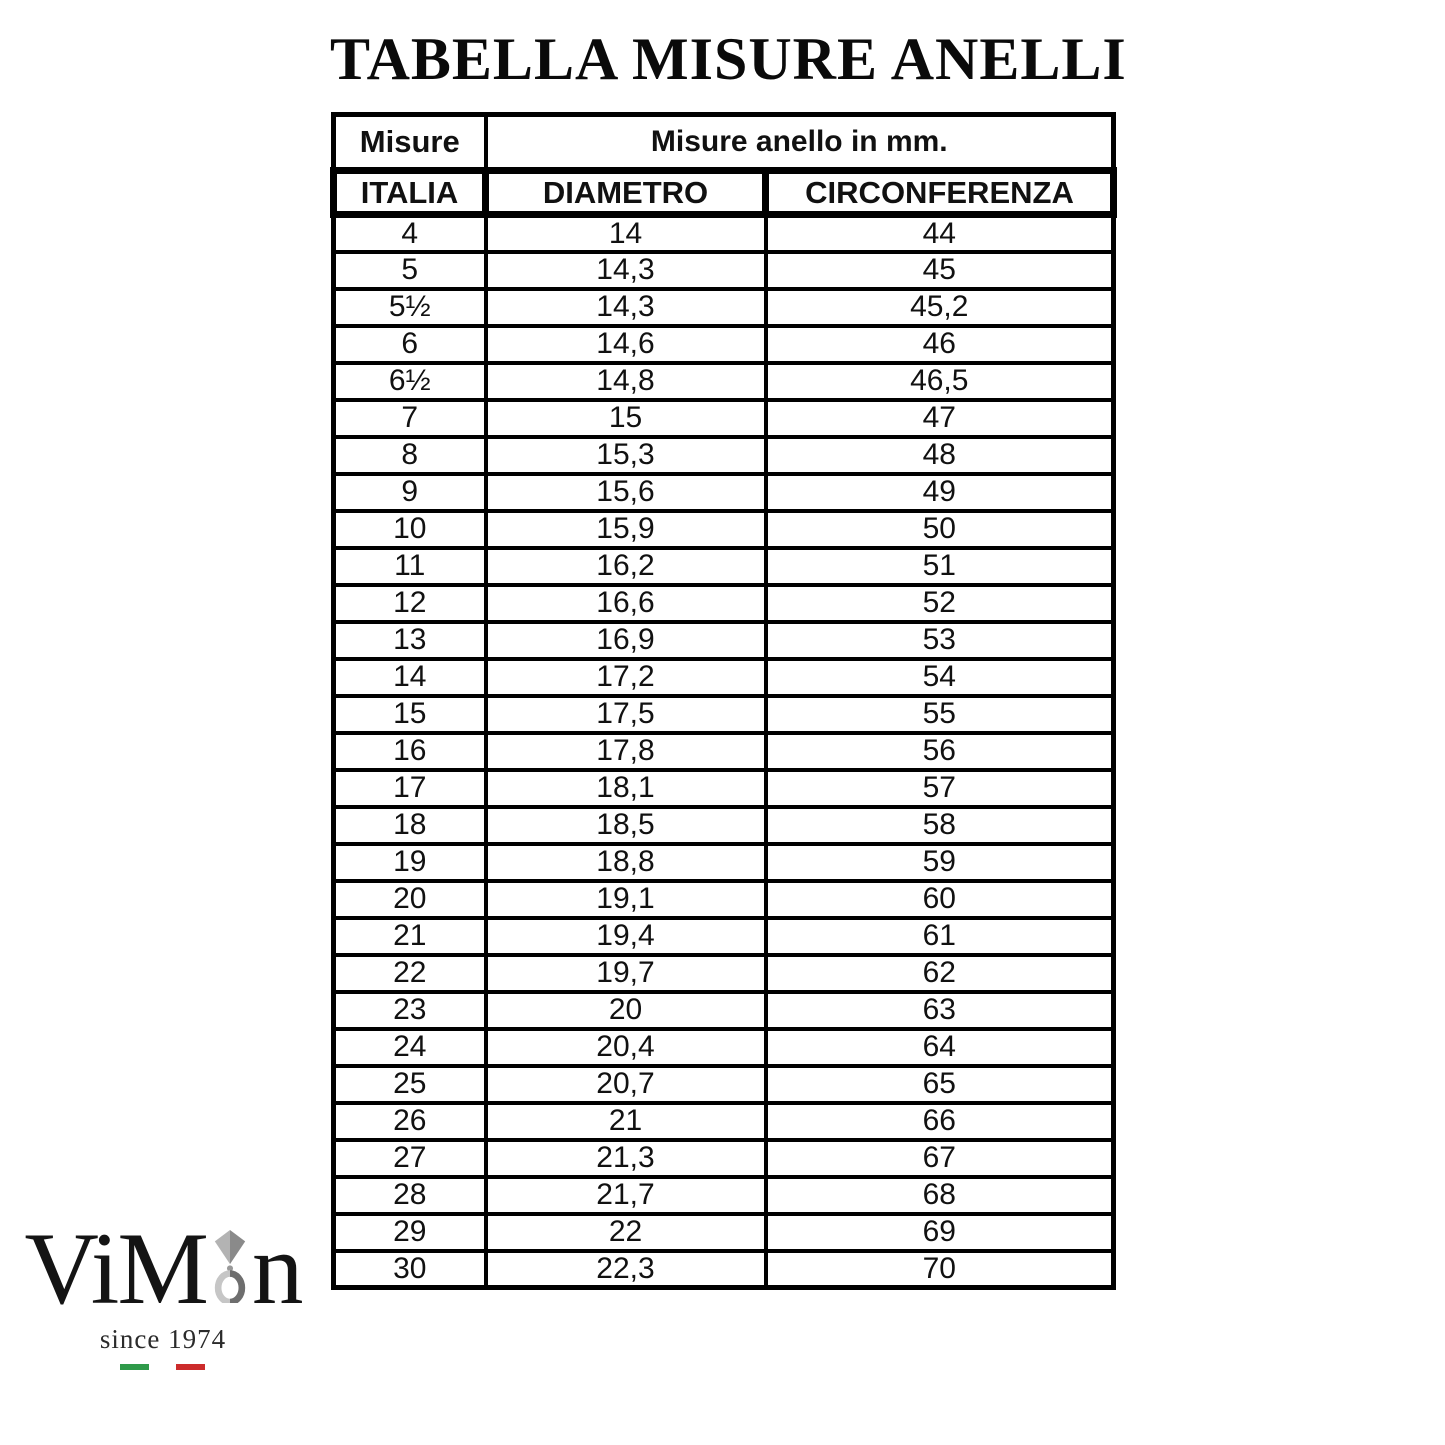  I want to click on table-row: 5½ 14,3 45,2, so click(723, 307).